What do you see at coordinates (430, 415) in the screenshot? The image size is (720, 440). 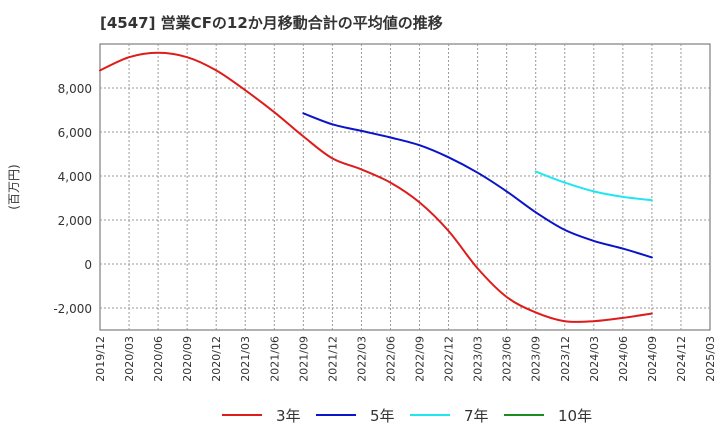 I see `legend-swatch-7y` at bounding box center [430, 415].